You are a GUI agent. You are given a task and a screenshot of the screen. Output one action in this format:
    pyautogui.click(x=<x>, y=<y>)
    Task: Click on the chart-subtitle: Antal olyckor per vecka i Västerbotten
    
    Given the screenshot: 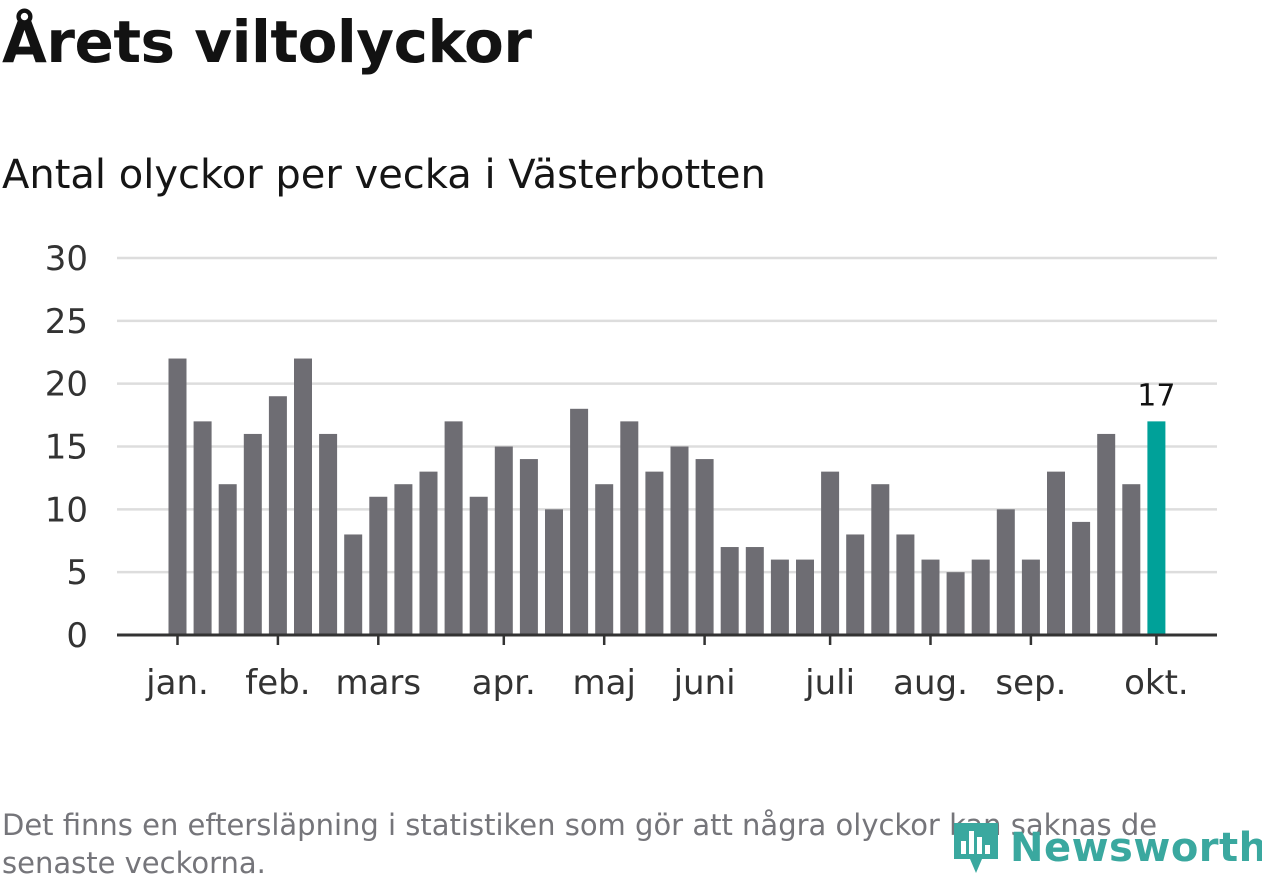 What is the action you would take?
    pyautogui.click(x=384, y=175)
    